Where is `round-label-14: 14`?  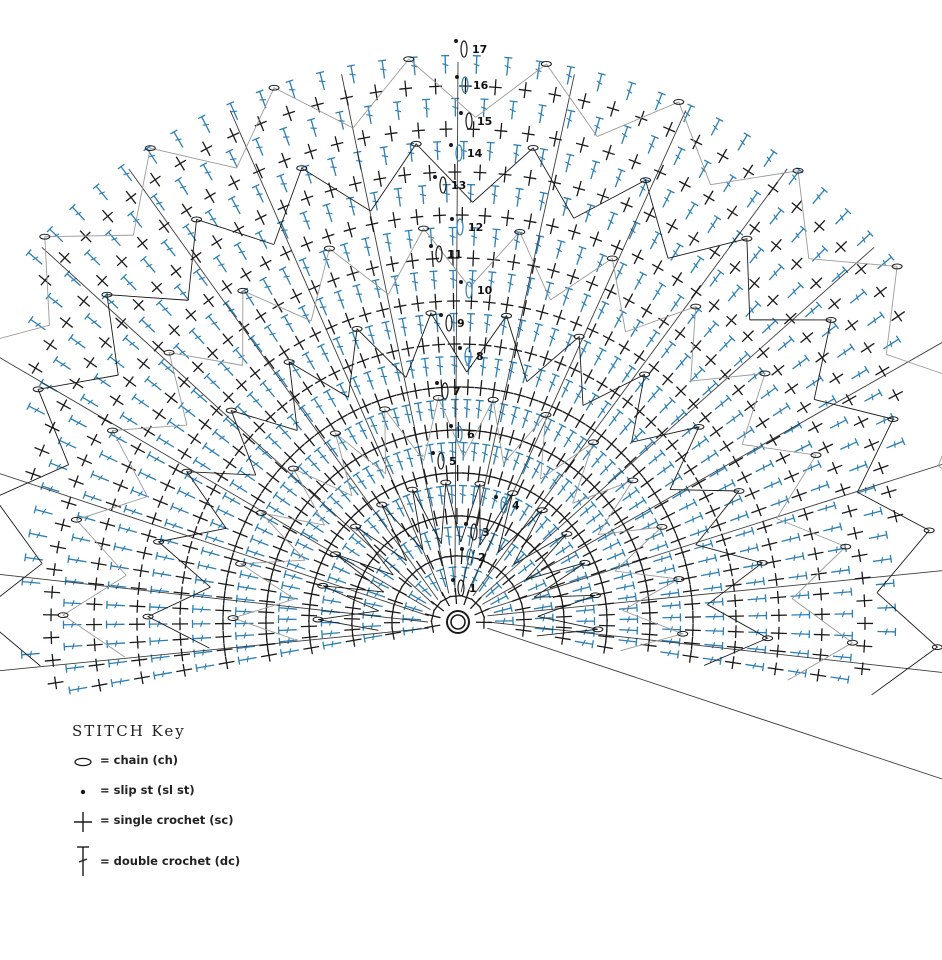
round-label-14: 14 is located at coordinates (475, 153).